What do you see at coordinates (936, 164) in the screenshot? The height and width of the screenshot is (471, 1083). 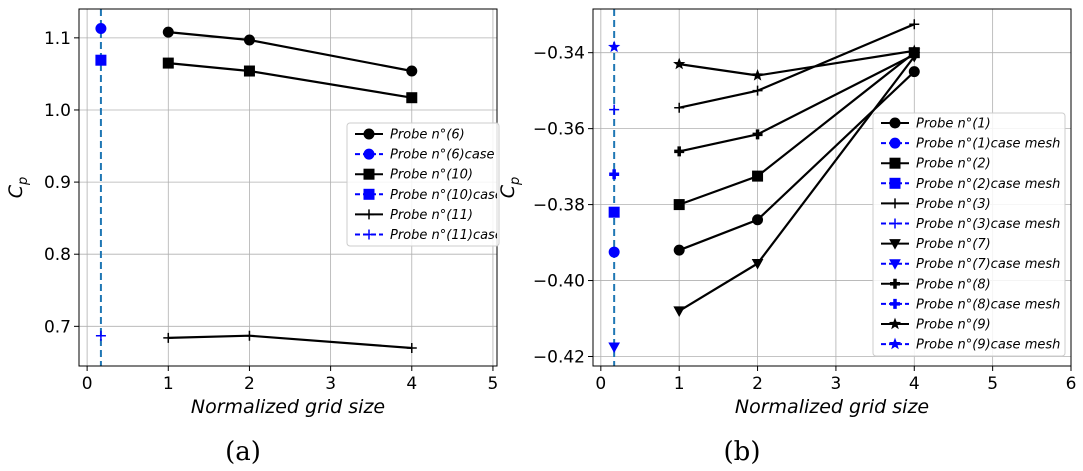 I see `legend-entry: Probe n°(2)` at bounding box center [936, 164].